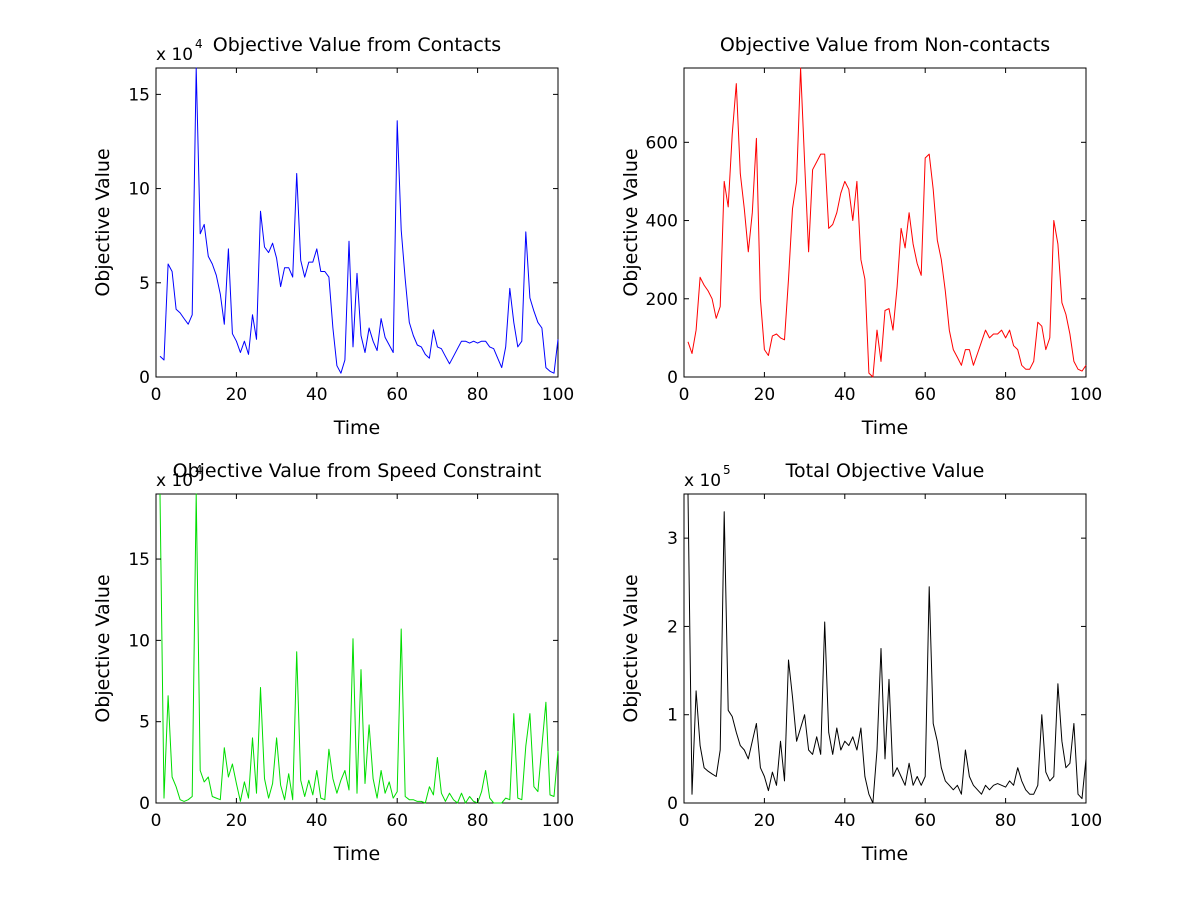 The height and width of the screenshot is (900, 1200). I want to click on y-tick-label: 2, so click(672, 627).